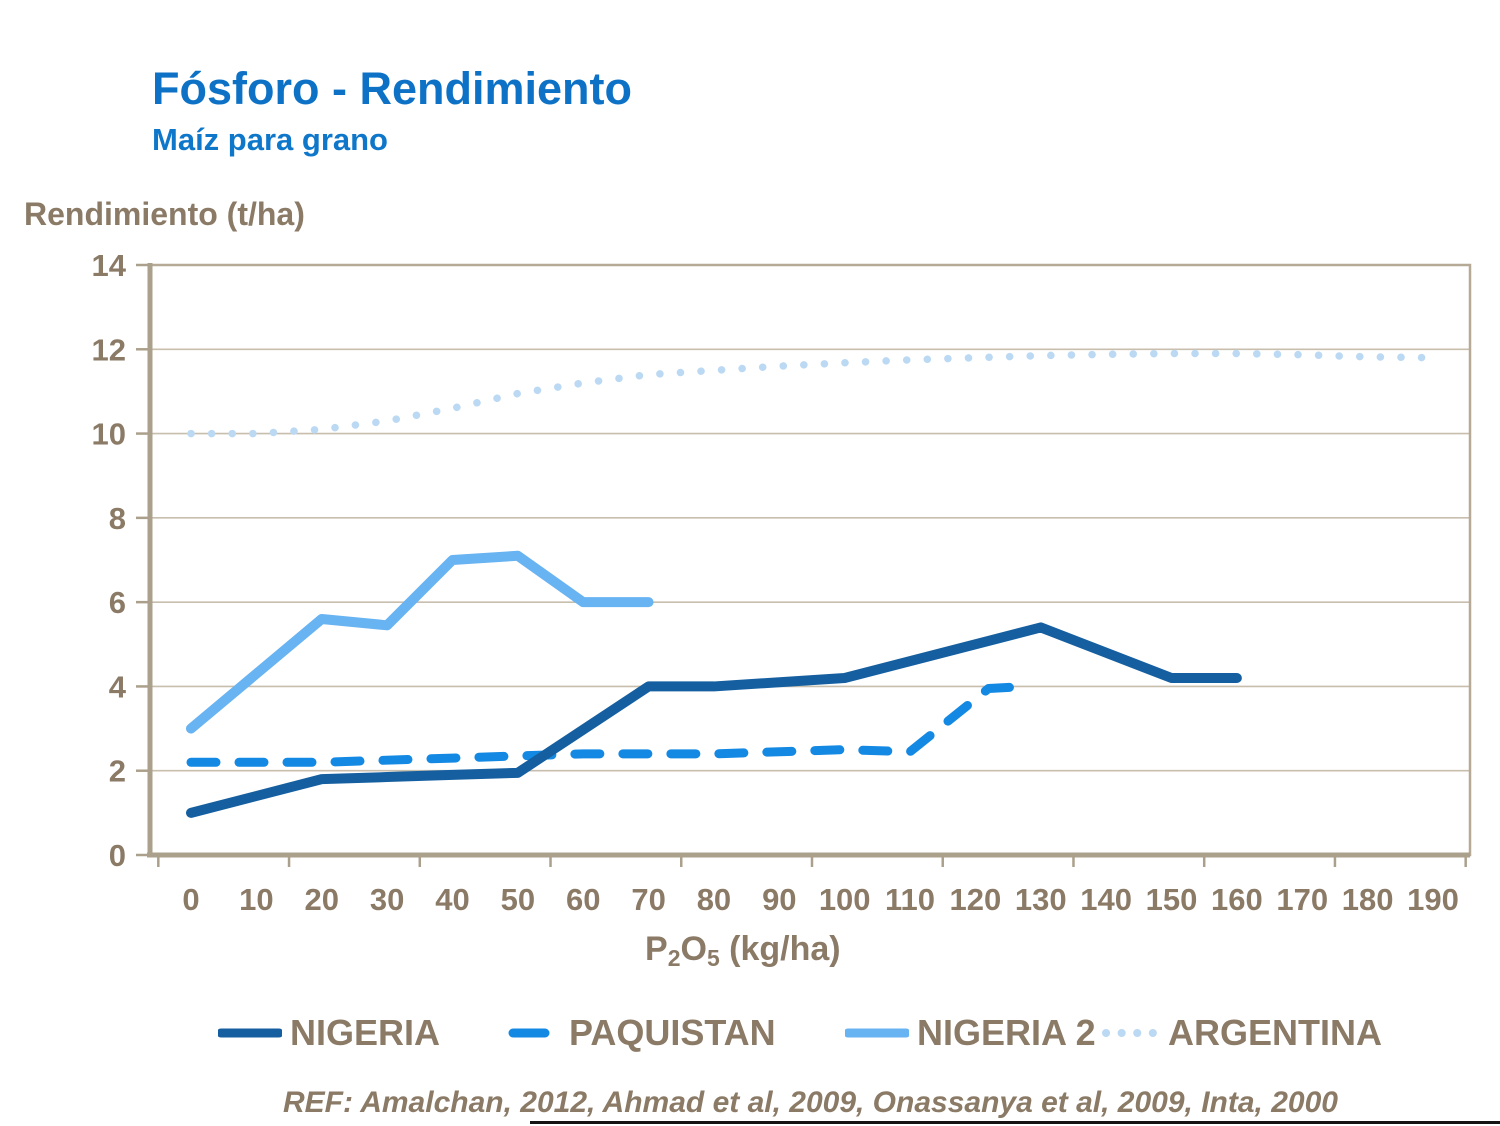 This screenshot has width=1500, height=1126. Describe the element at coordinates (1041, 899) in the screenshot. I see `x-tick-label: 130` at that location.